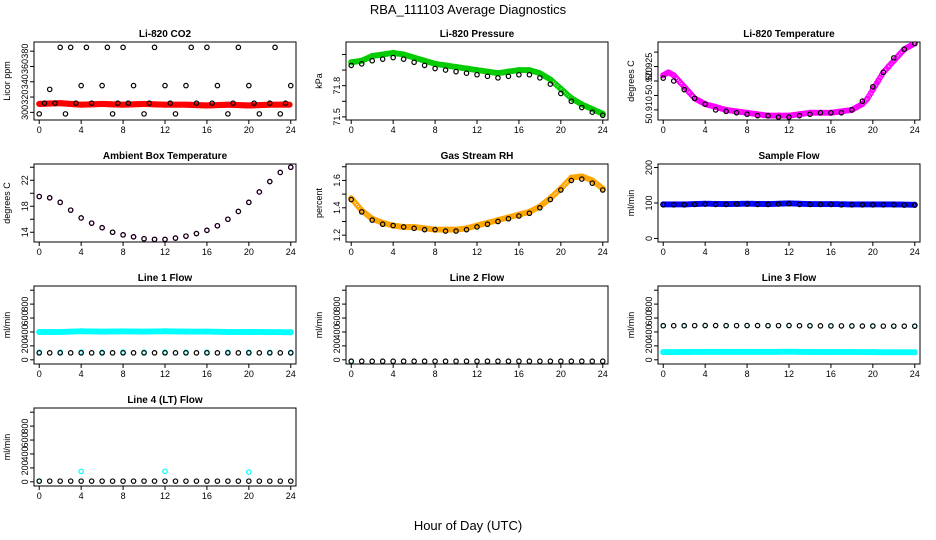 Image resolution: width=936 pixels, height=540 pixels. What do you see at coordinates (123, 374) in the screenshot?
I see `x-tick-label: 8` at bounding box center [123, 374].